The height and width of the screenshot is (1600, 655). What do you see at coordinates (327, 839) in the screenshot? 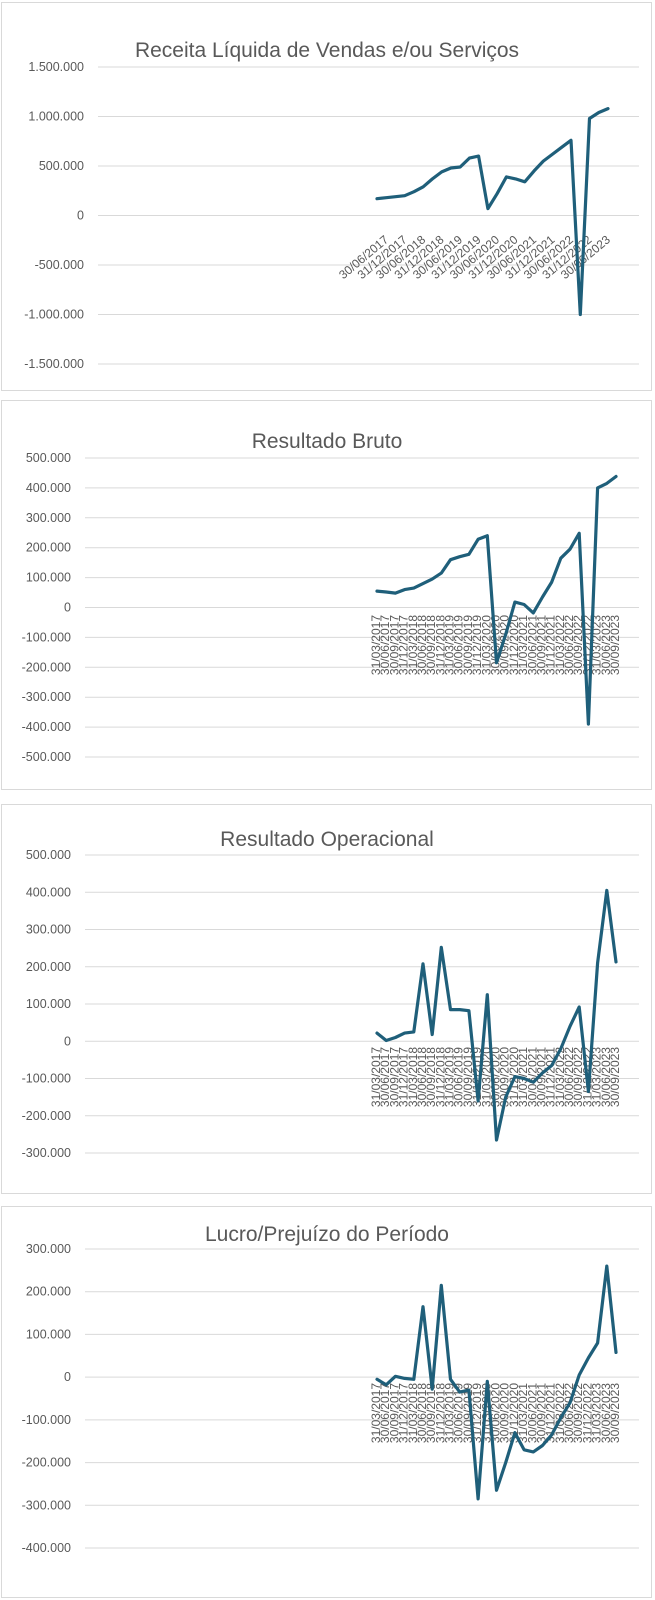
I see `chart-title: Resultado Operacional` at bounding box center [327, 839].